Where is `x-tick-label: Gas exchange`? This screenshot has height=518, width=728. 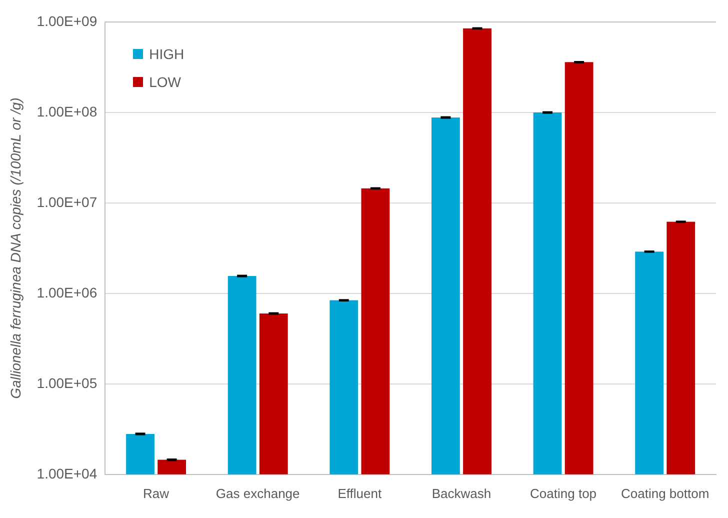 x-tick-label: Gas exchange is located at coordinates (258, 493).